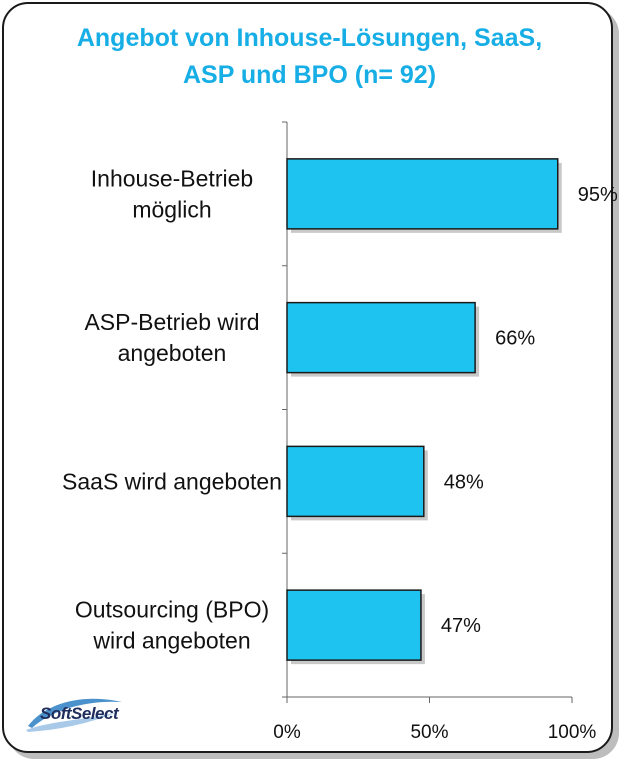 Image resolution: width=619 pixels, height=759 pixels. Describe the element at coordinates (171, 641) in the screenshot. I see `category-label: wird angeboten` at that location.